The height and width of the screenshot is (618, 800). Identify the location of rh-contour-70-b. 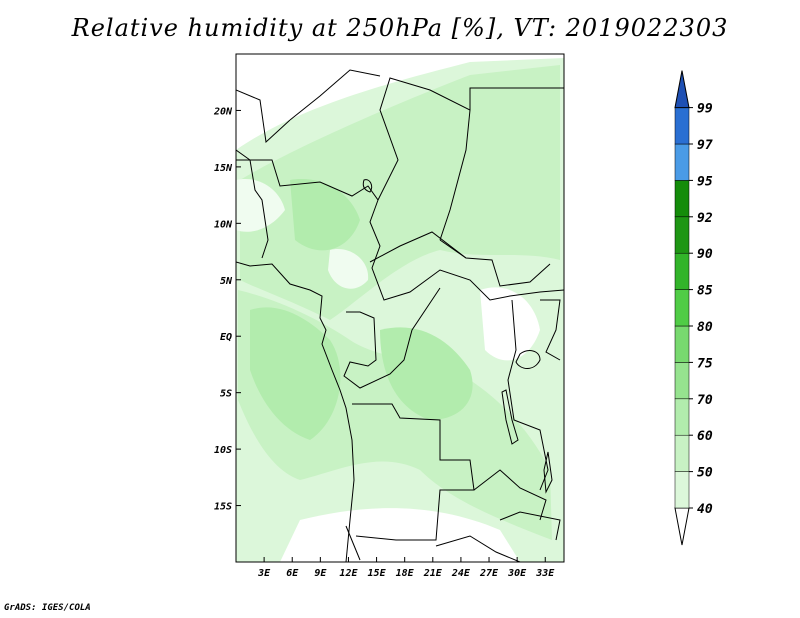
(426, 373).